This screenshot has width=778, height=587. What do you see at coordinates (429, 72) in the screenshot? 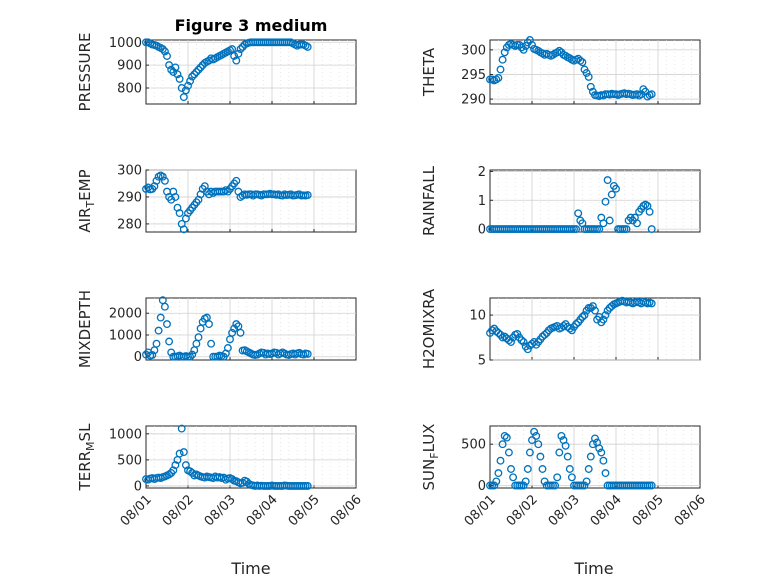
I see `y-axis-label: THETA` at bounding box center [429, 72].